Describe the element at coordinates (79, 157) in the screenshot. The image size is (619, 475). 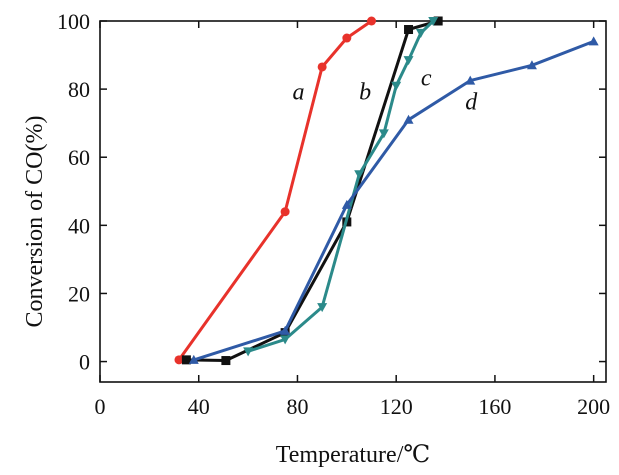
I see `y-tick-label: 60` at that location.